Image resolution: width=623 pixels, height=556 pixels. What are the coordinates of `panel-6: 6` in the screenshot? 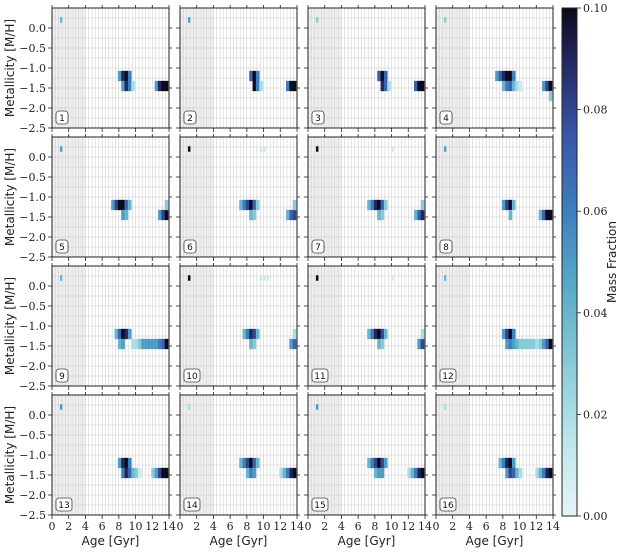 It's located at (238, 197).